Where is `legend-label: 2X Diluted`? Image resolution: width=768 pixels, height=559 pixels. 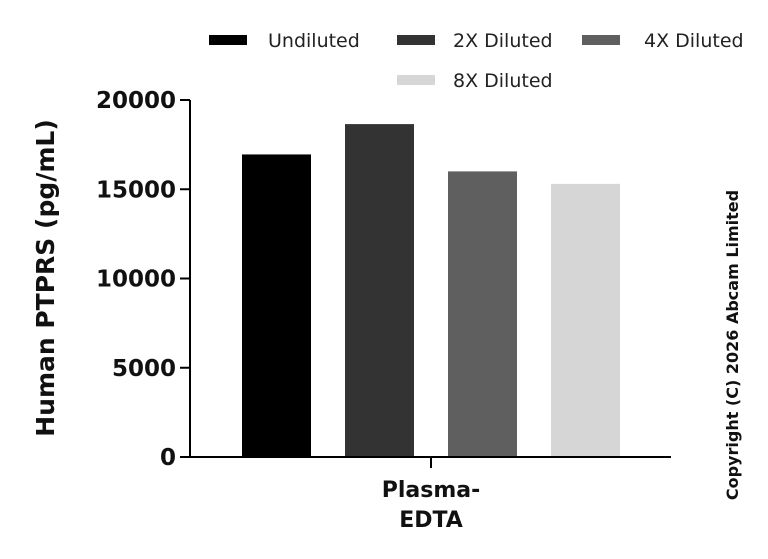
legend-label: 2X Diluted is located at coordinates (503, 41).